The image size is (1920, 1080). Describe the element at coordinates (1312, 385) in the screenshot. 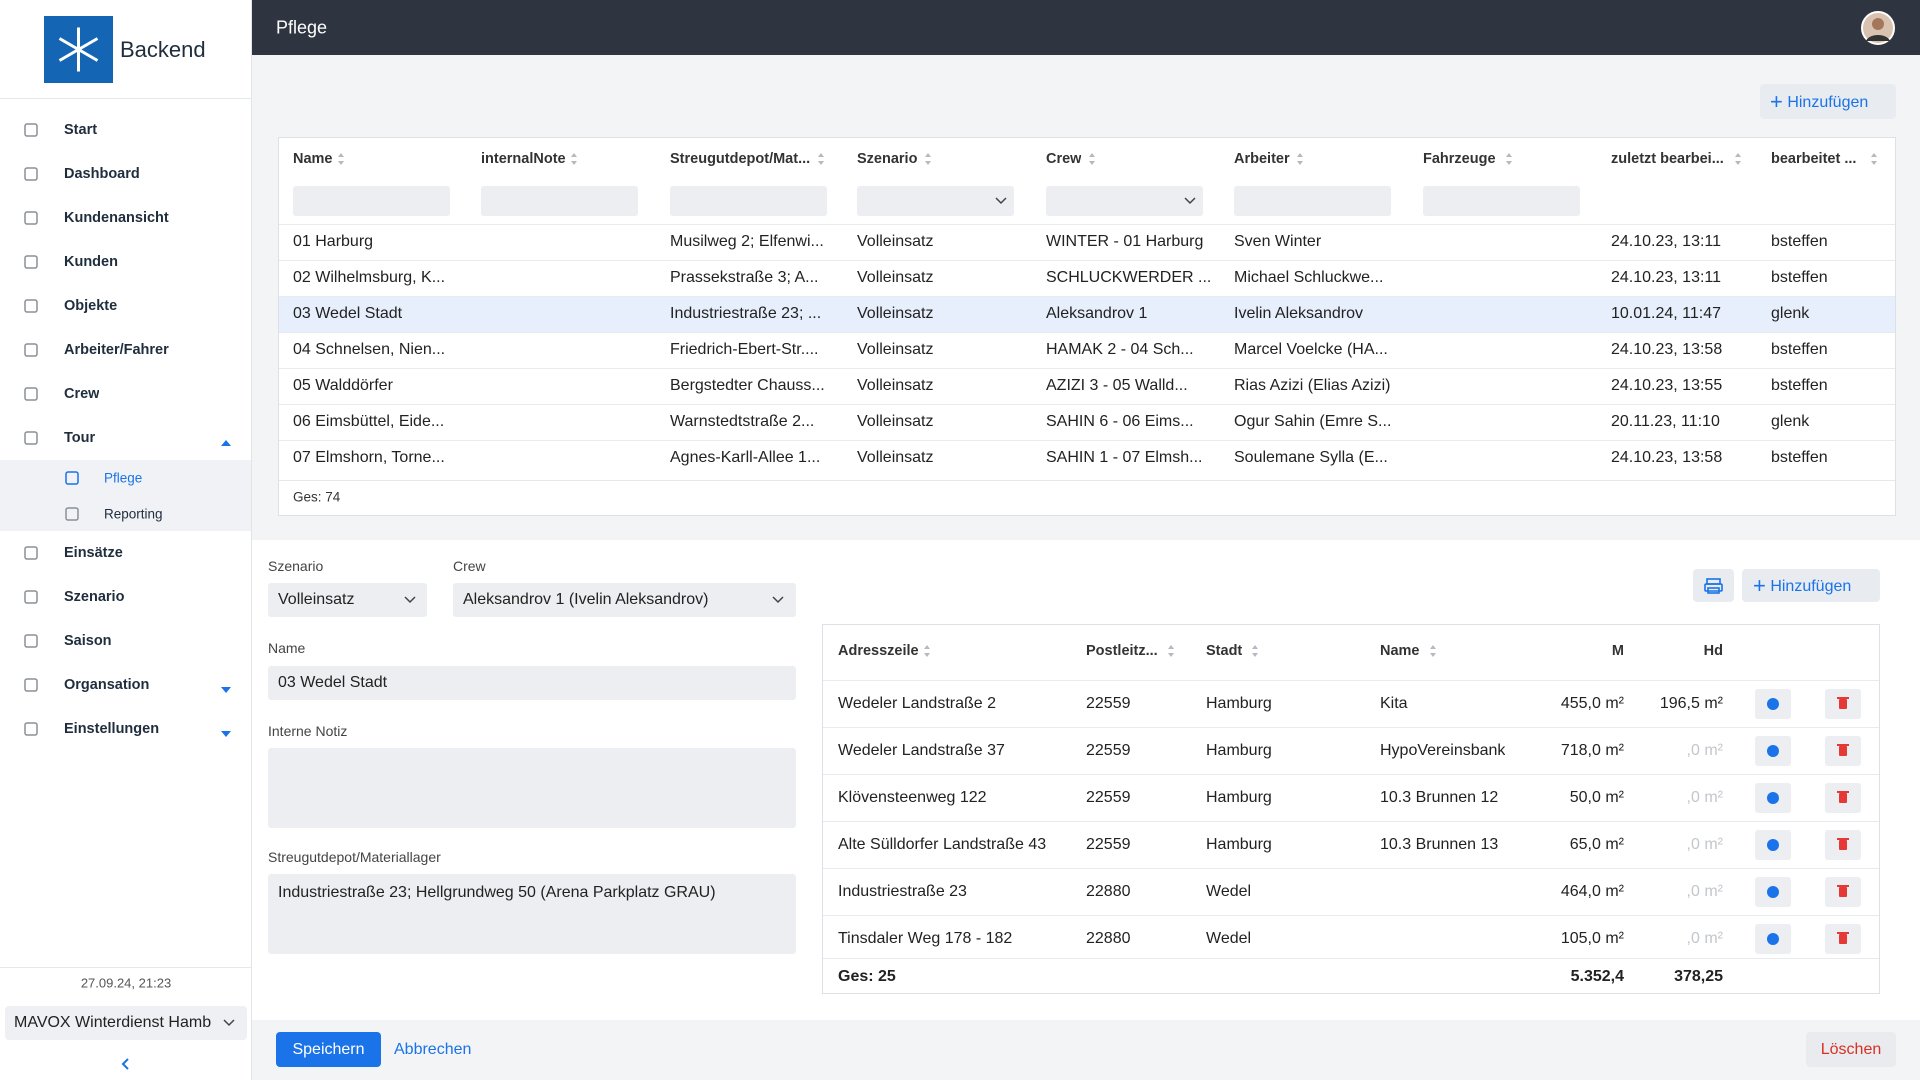

I see `cell: Rias Azizi (Elias Azizi)` at that location.